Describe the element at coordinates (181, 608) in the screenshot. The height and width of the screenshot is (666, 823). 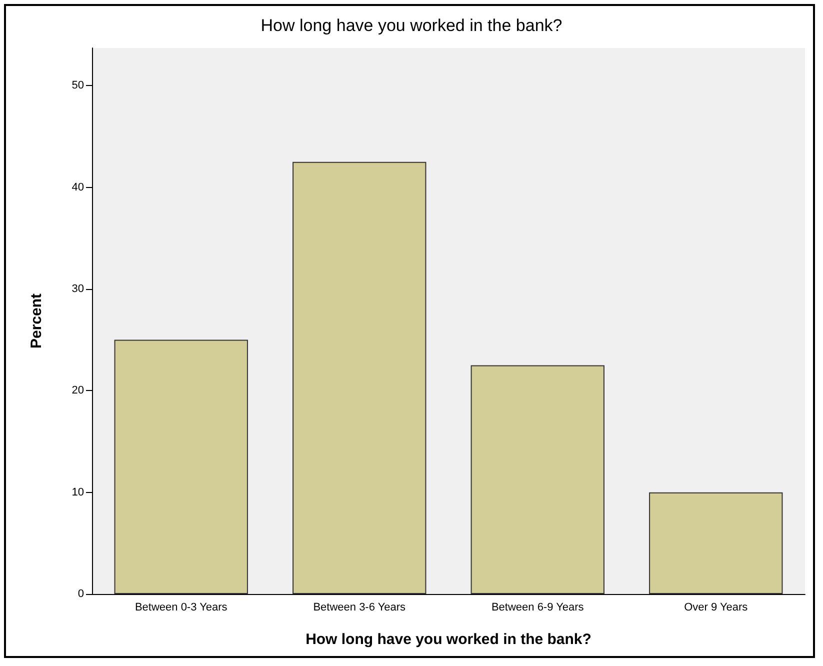
I see `x-tick-label: Between 0-3 Years` at that location.